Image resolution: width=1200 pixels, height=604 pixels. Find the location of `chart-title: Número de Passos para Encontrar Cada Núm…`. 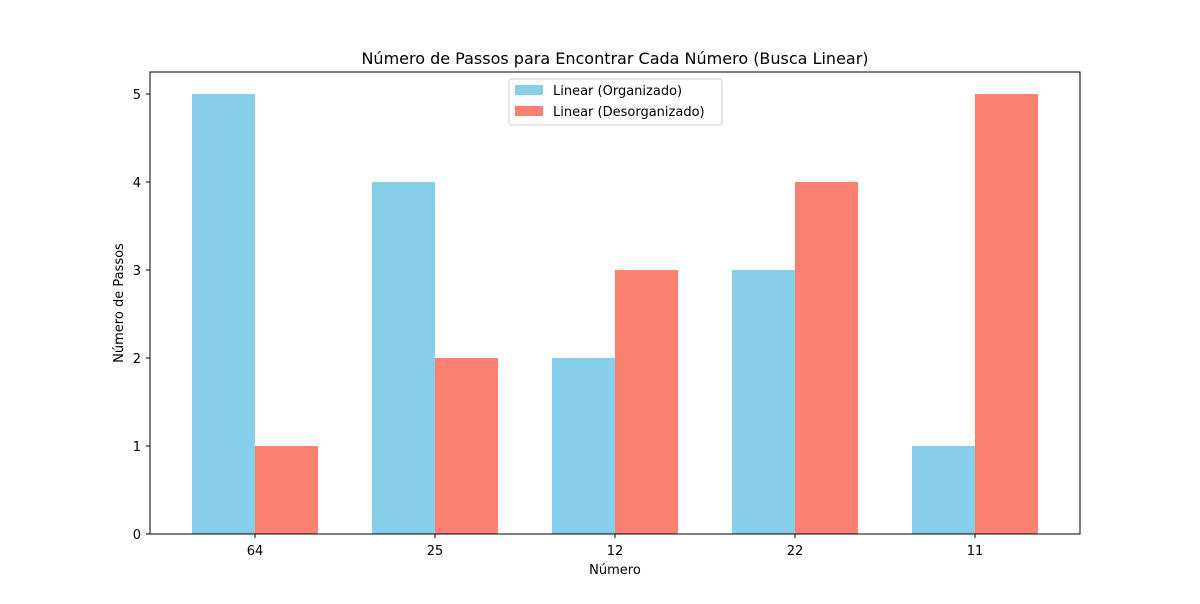

chart-title: Número de Passos para Encontrar Cada Núm… is located at coordinates (614, 58).